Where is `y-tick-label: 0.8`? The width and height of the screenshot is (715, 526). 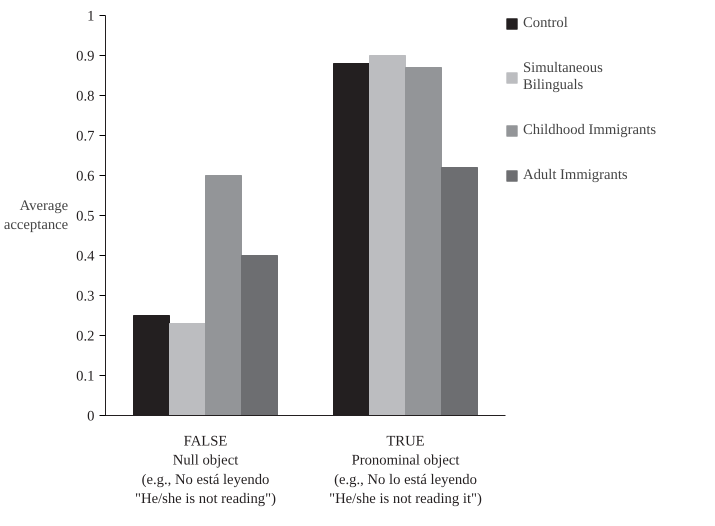 y-tick-label: 0.8 is located at coordinates (85, 96).